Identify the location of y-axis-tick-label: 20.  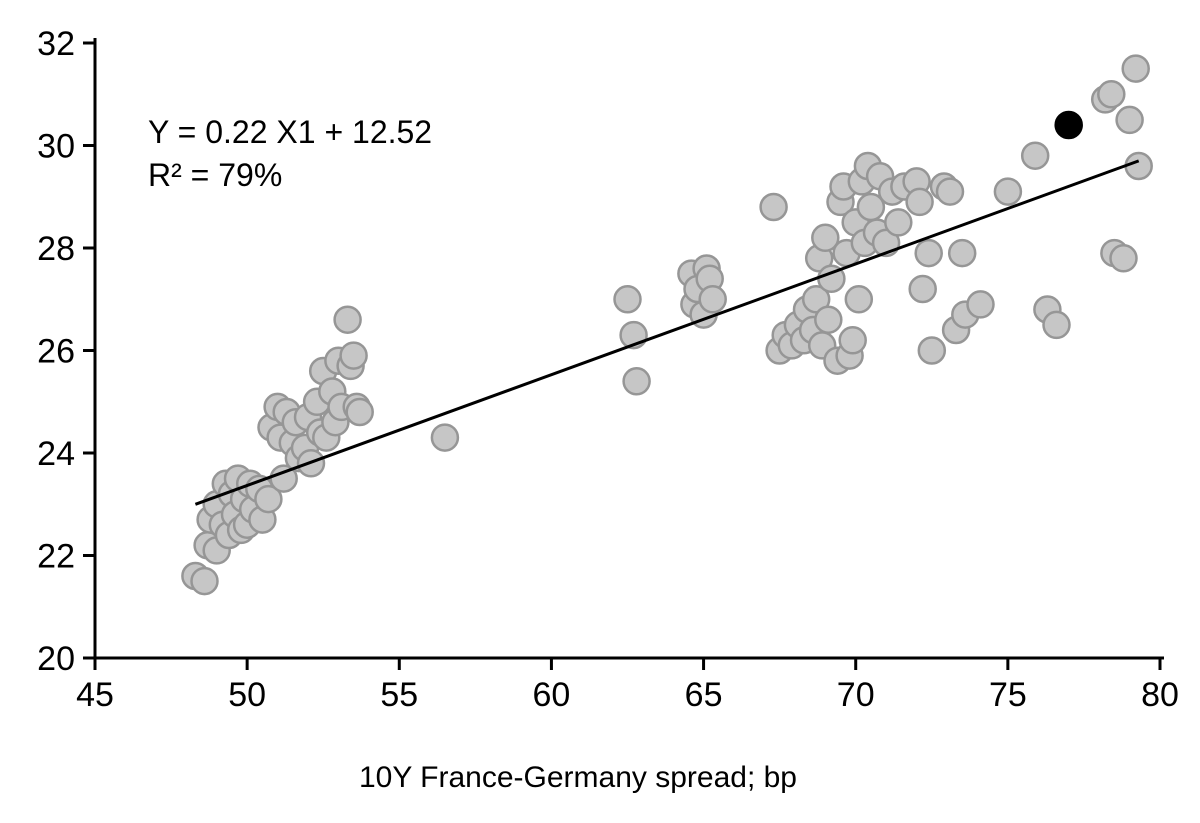
(56, 659).